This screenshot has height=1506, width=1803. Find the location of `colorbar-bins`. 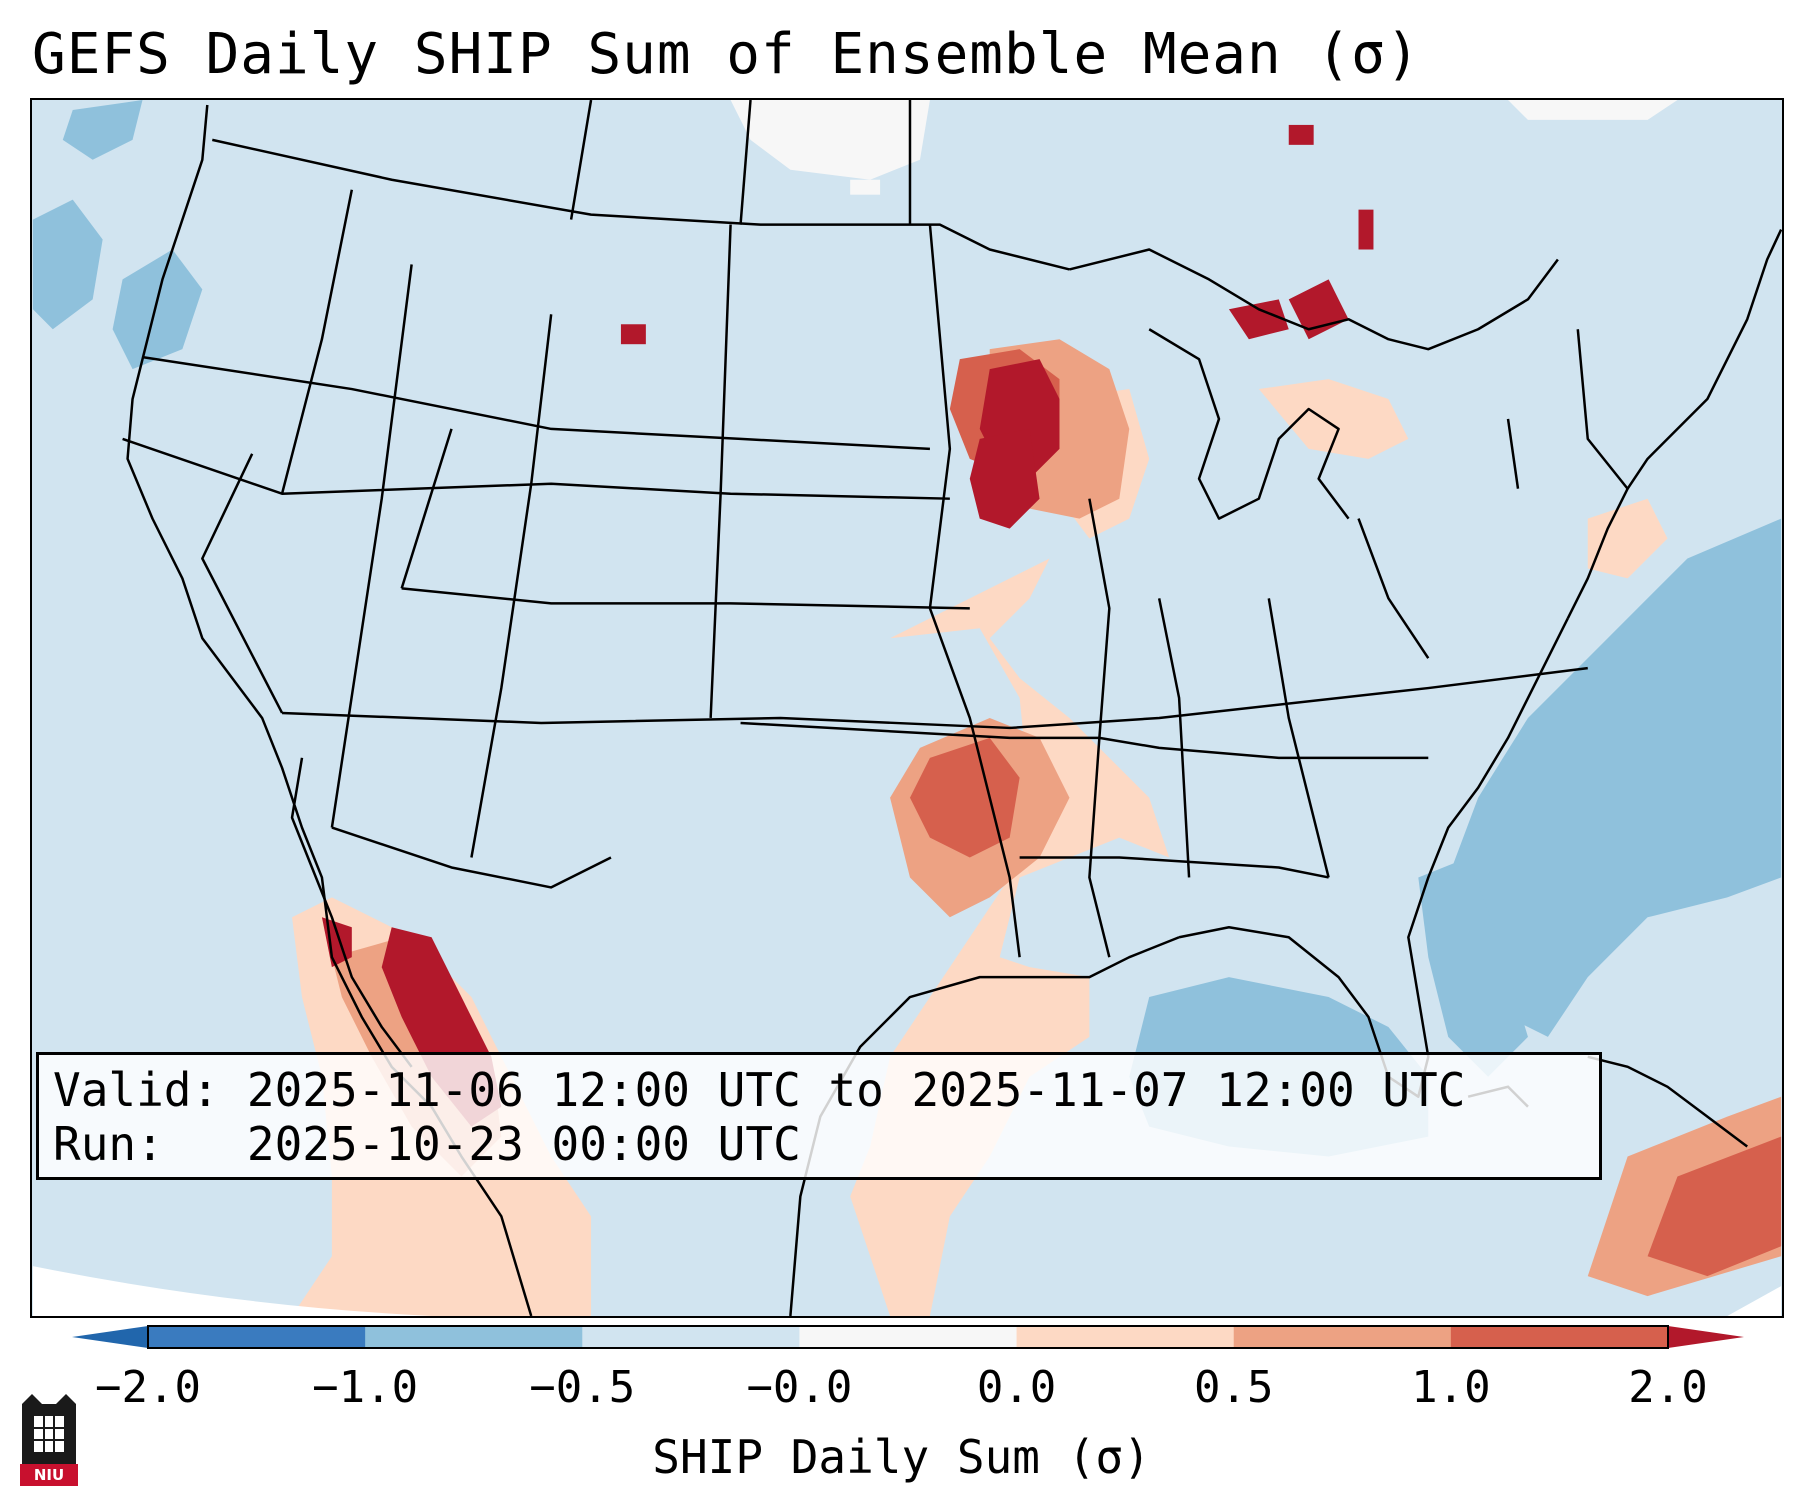

colorbar-bins is located at coordinates (908, 1337).